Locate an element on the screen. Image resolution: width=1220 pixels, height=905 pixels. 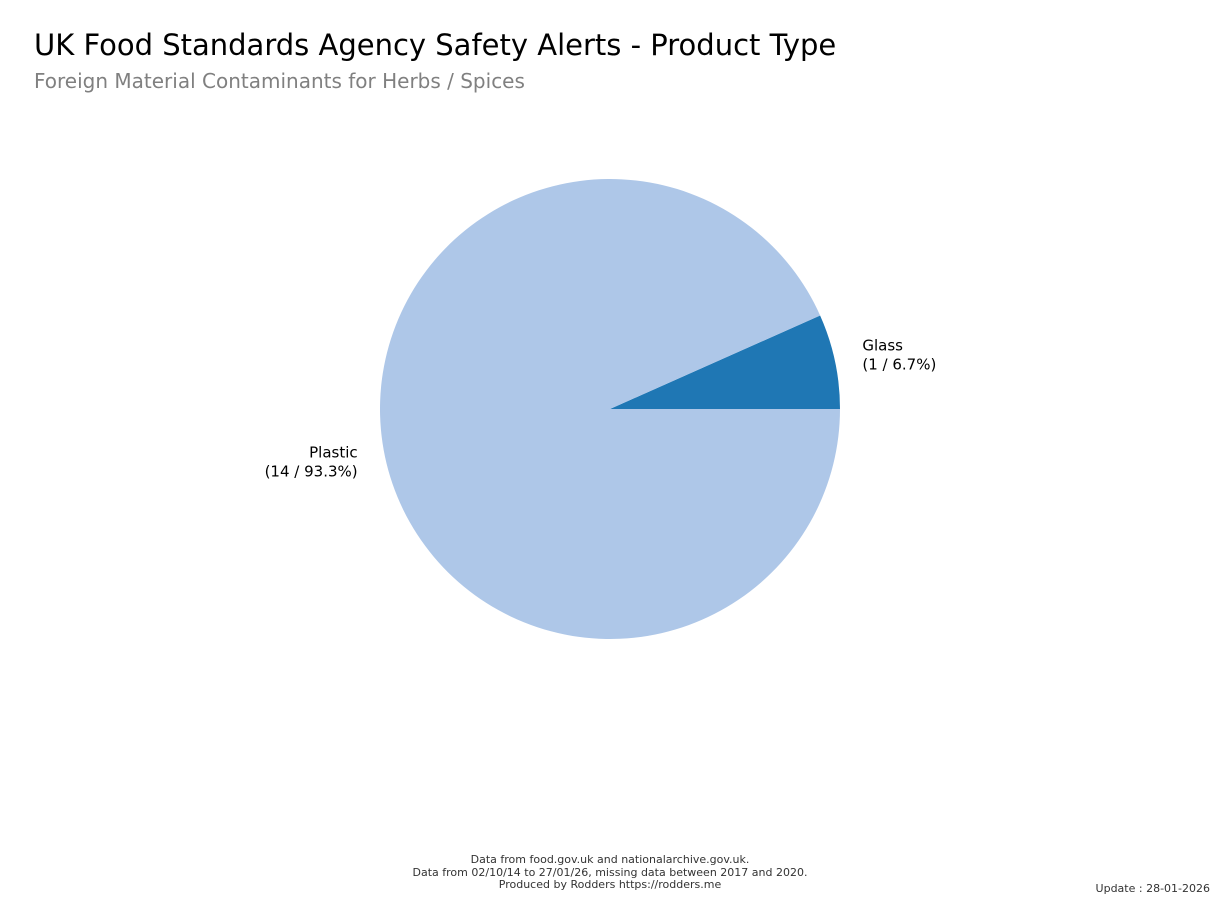
slice-label-detail: (1 / 6.7%) is located at coordinates (899, 364).